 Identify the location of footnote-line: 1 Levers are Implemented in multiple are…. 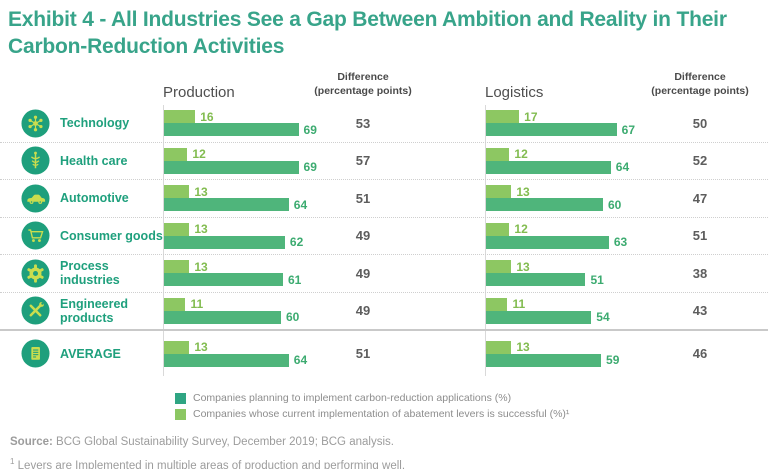
(389, 463).